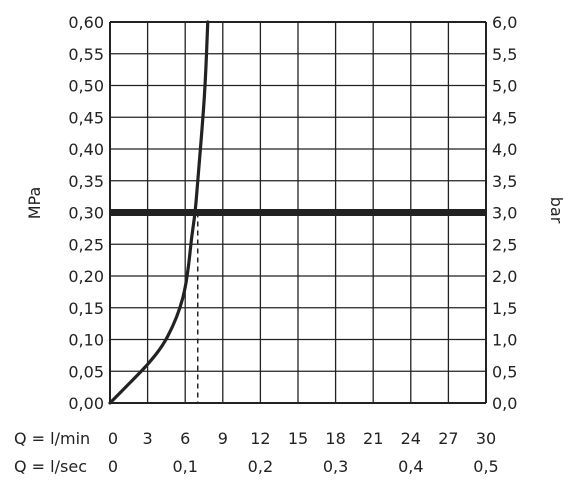 Image resolution: width=581 pixels, height=495 pixels. Describe the element at coordinates (335, 438) in the screenshot. I see `x-tick-label-lmin: 18` at that location.